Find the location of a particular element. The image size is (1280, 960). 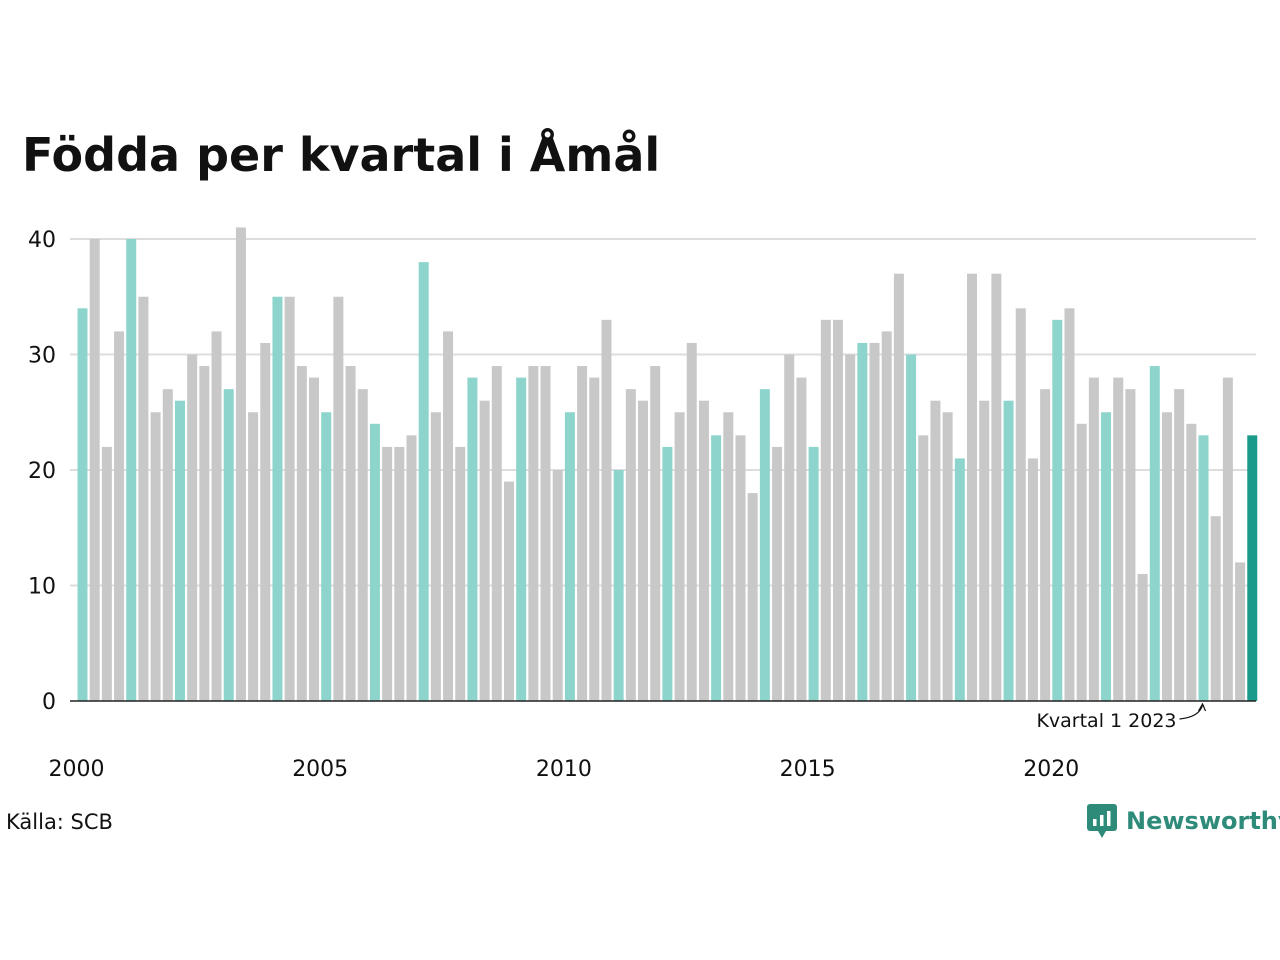

y-tick-label: 0 is located at coordinates (49, 702).